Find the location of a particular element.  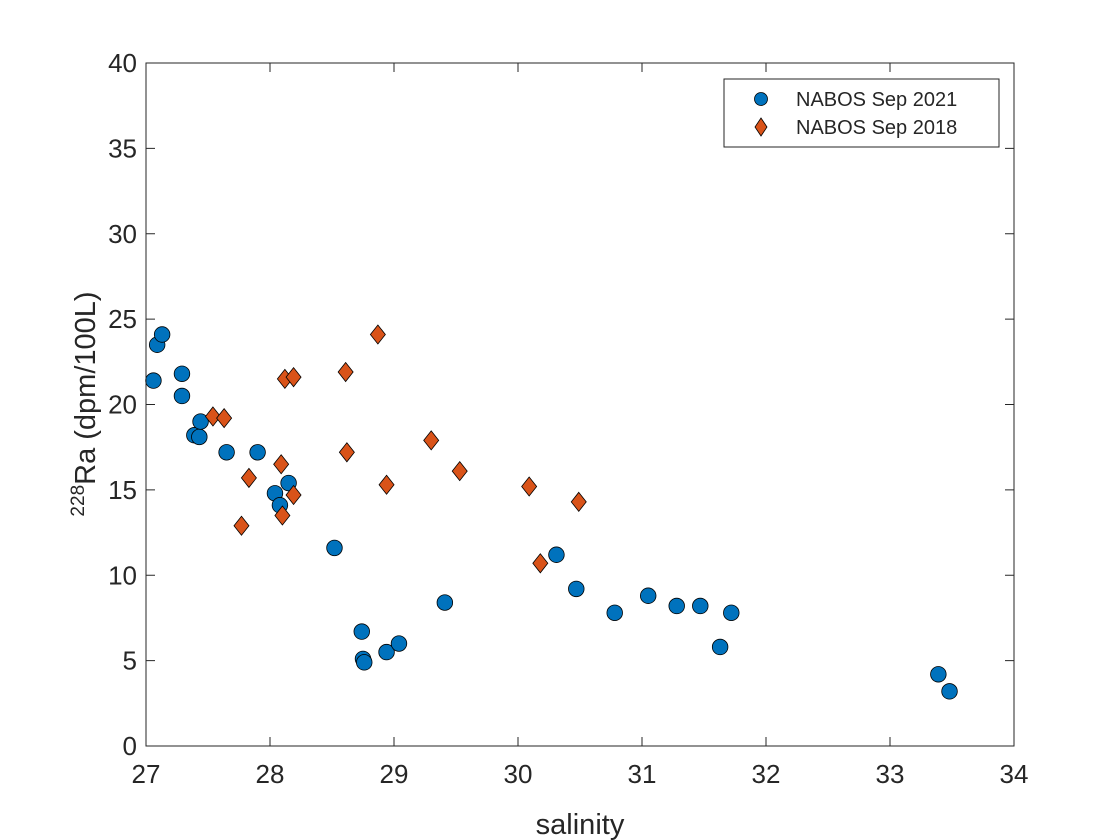

y-tick-label: 20 is located at coordinates (122, 405).